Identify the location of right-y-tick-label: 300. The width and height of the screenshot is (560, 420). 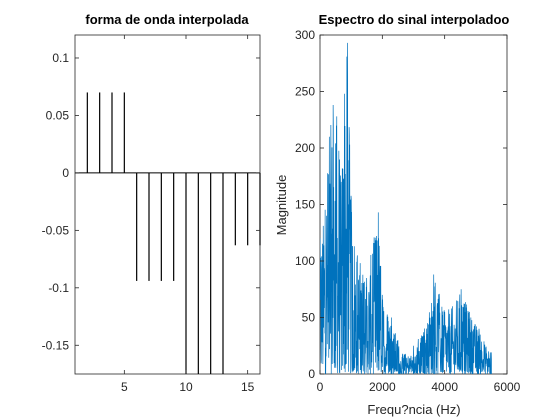
(305, 35).